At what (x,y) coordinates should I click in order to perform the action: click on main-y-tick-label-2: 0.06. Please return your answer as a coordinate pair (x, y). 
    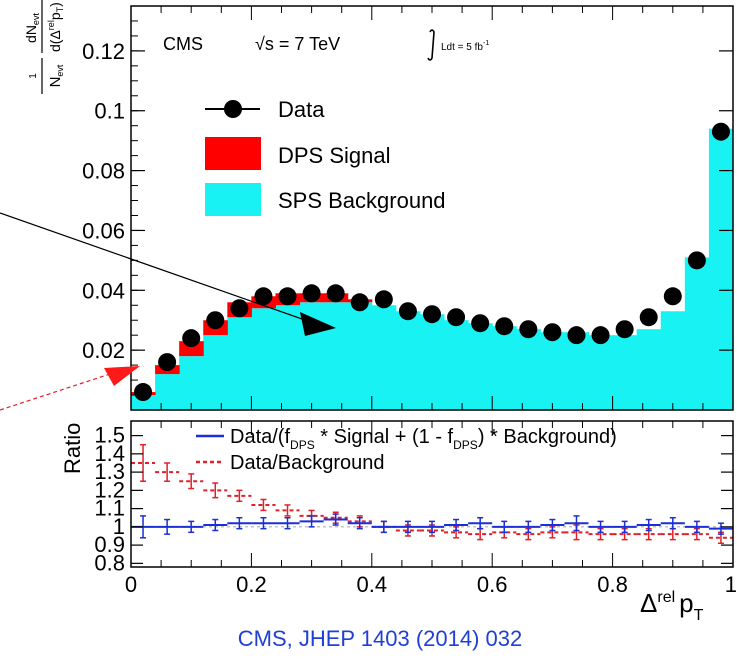
    Looking at the image, I should click on (103, 230).